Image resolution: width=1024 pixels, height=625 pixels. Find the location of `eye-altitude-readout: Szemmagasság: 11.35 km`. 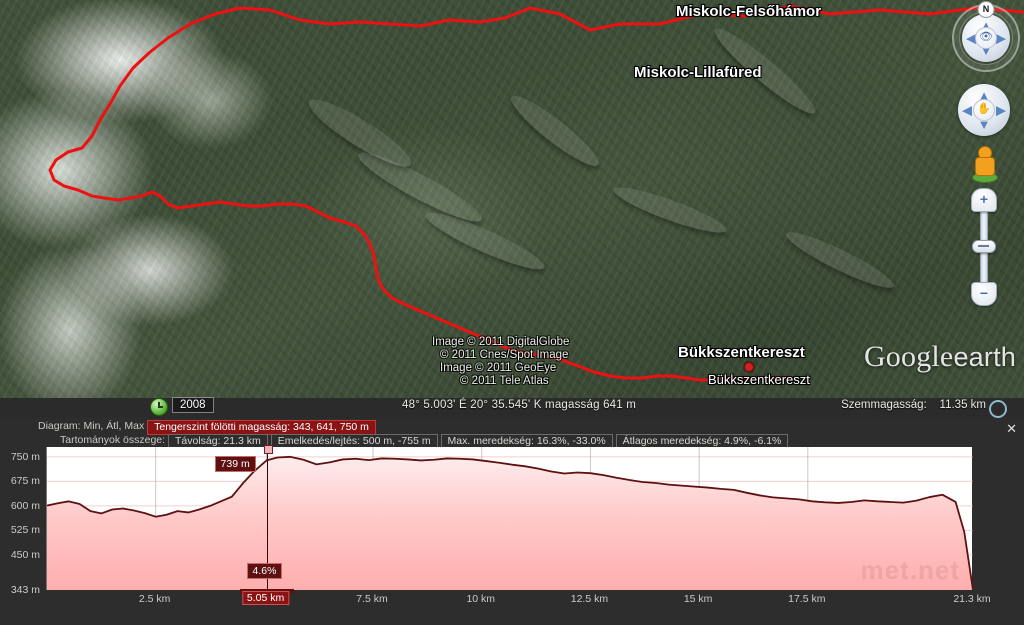

eye-altitude-readout: Szemmagasság: 11.35 km is located at coordinates (913, 405).